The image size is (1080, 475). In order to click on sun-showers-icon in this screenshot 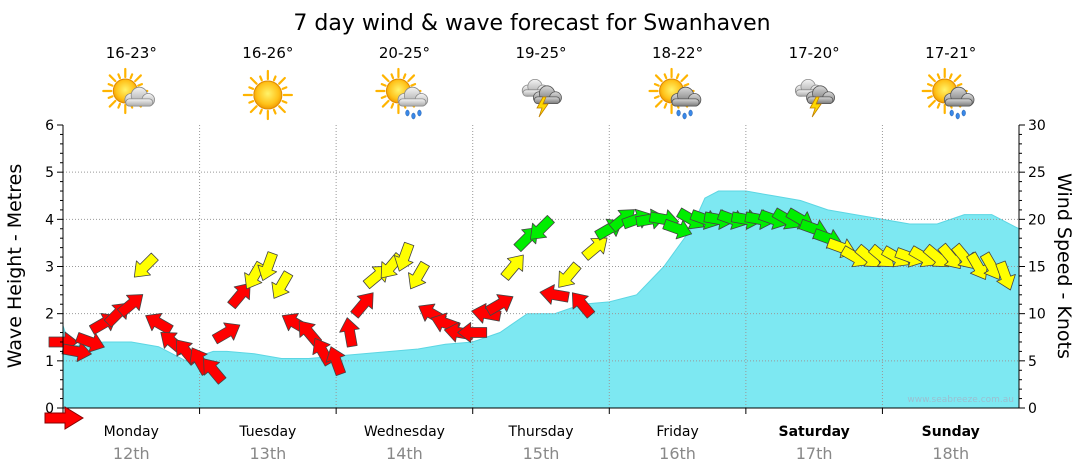, I will do `click(402, 93)`.